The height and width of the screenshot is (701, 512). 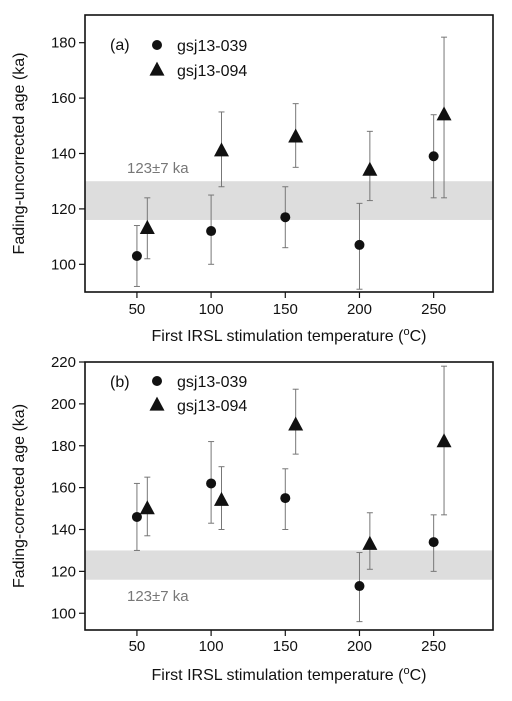 What do you see at coordinates (63, 404) in the screenshot?
I see `y-tick-label: 200` at bounding box center [63, 404].